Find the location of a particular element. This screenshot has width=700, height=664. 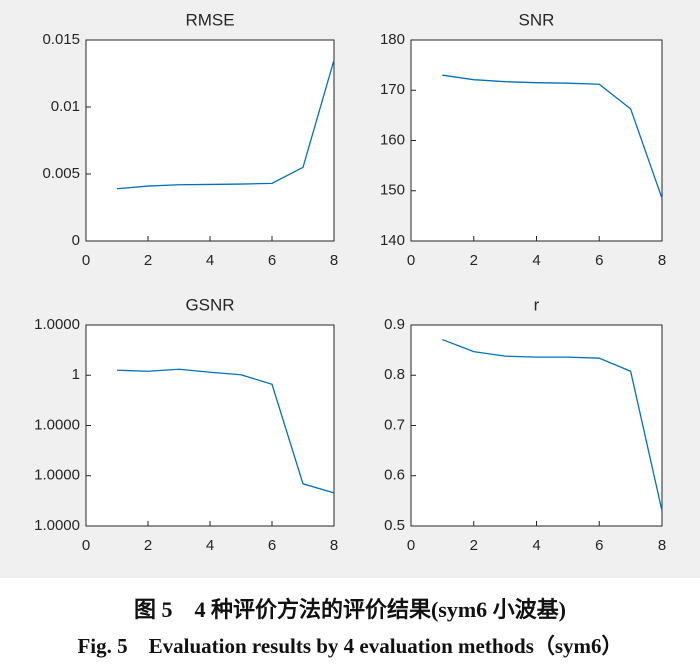

plot-title: RMSE is located at coordinates (209, 19).